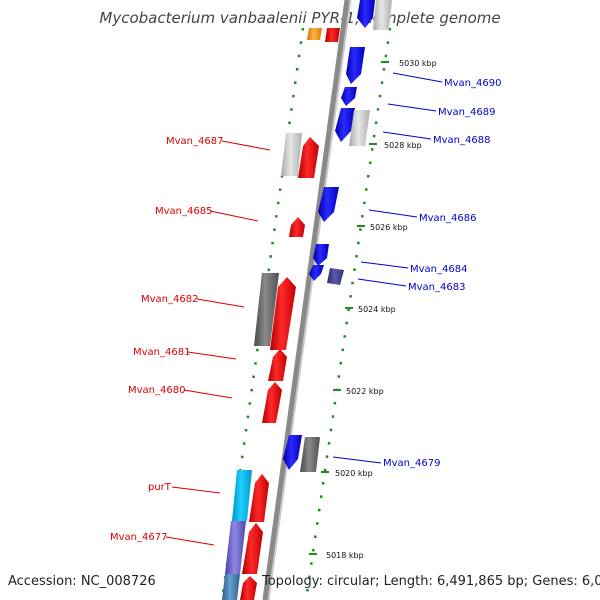  What do you see at coordinates (314, 34) in the screenshot?
I see `gene-arrow-orange` at bounding box center [314, 34].